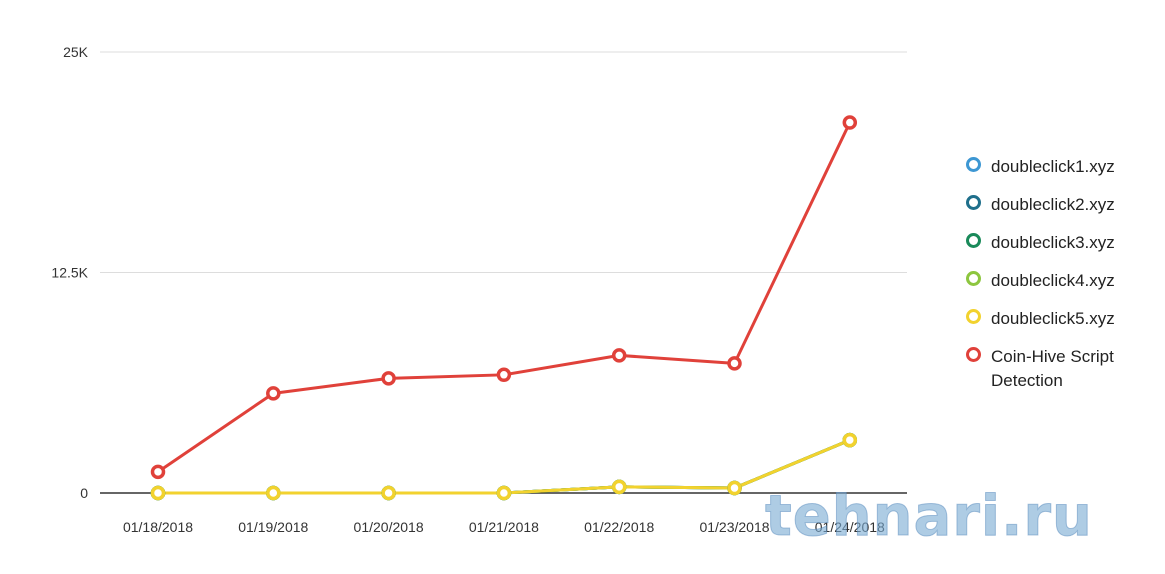  What do you see at coordinates (850, 527) in the screenshot?
I see `x-tick-label: 01/24/2018` at bounding box center [850, 527].